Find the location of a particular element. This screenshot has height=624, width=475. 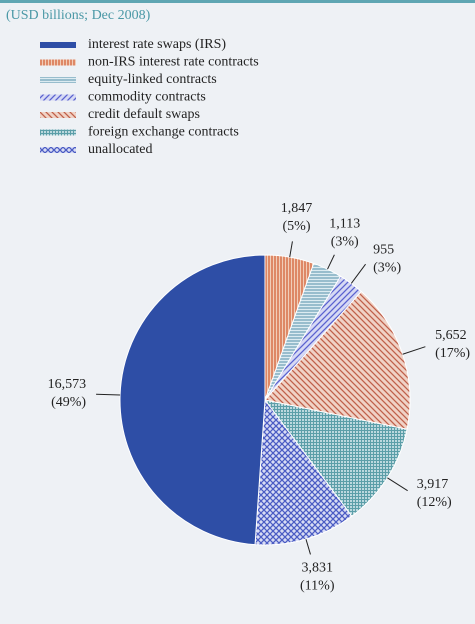

legend-label: equity-linked contracts is located at coordinates (152, 79).